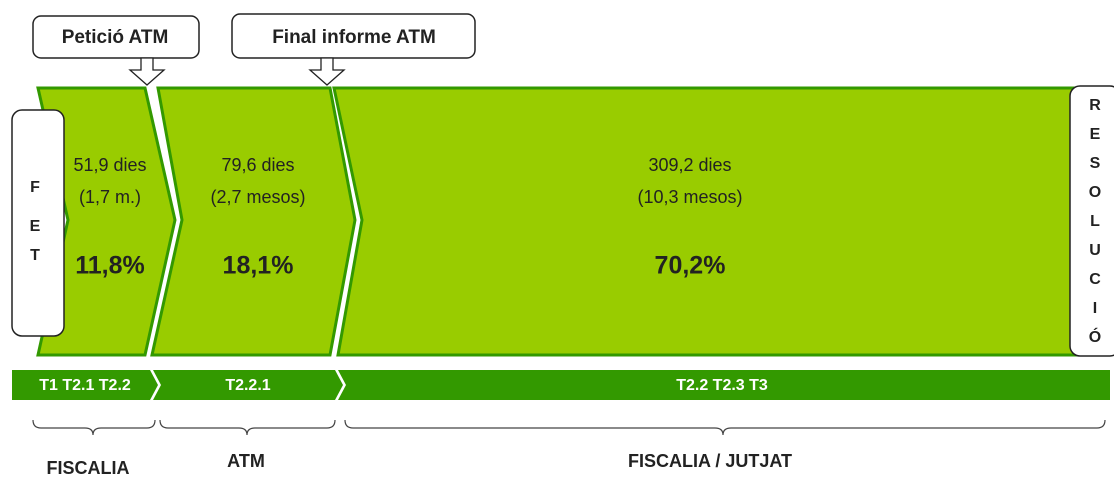  I want to click on start-box, so click(38, 223).